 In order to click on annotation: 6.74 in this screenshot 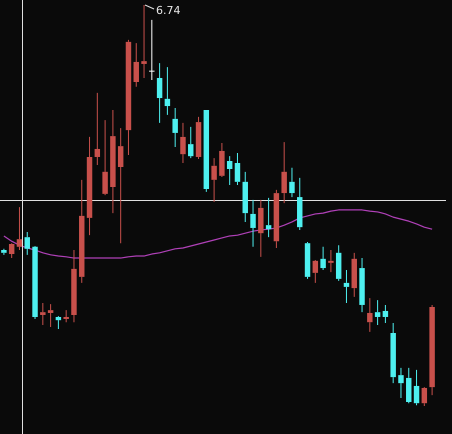, I will do `click(168, 10)`.